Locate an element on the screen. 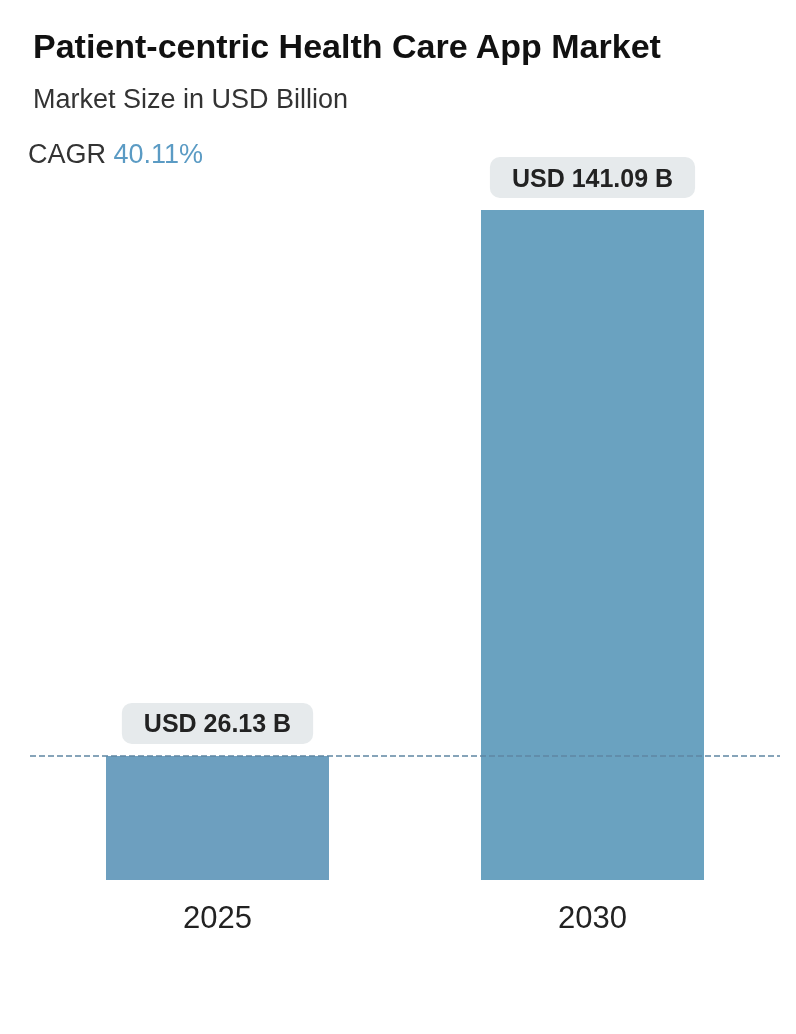 This screenshot has width=796, height=1034. chart-title: Patient-centric Health Care App Market is located at coordinates (347, 46).